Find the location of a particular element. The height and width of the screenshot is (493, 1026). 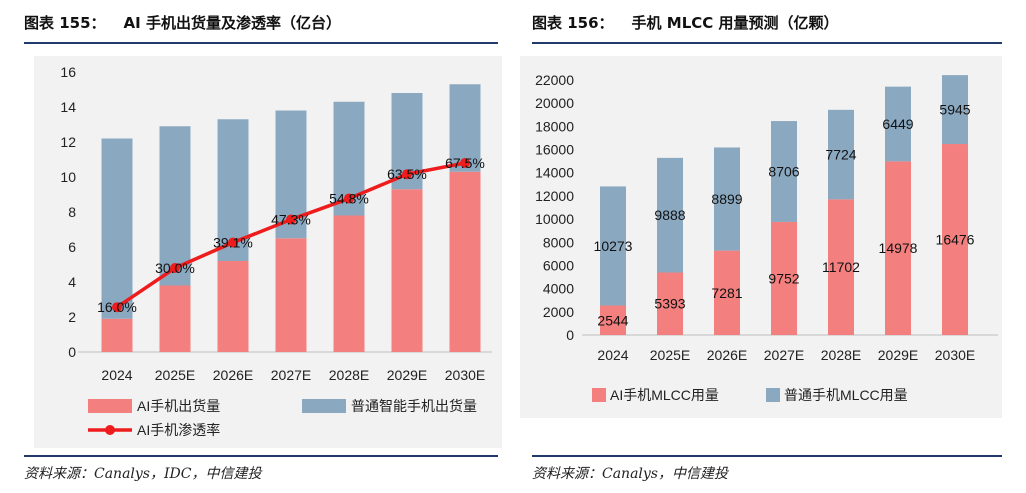

left-bottom-rule is located at coordinates (261, 456).